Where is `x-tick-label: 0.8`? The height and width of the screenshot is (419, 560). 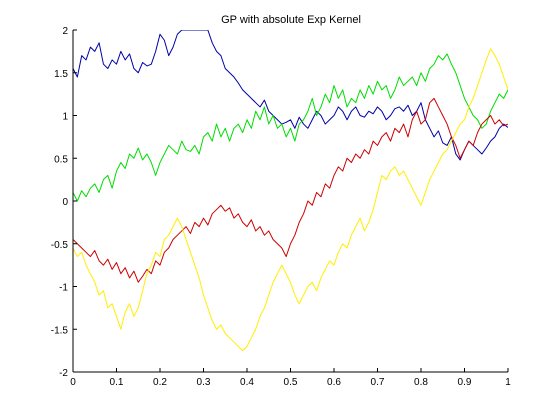 x-tick-label: 0.8 is located at coordinates (421, 382).